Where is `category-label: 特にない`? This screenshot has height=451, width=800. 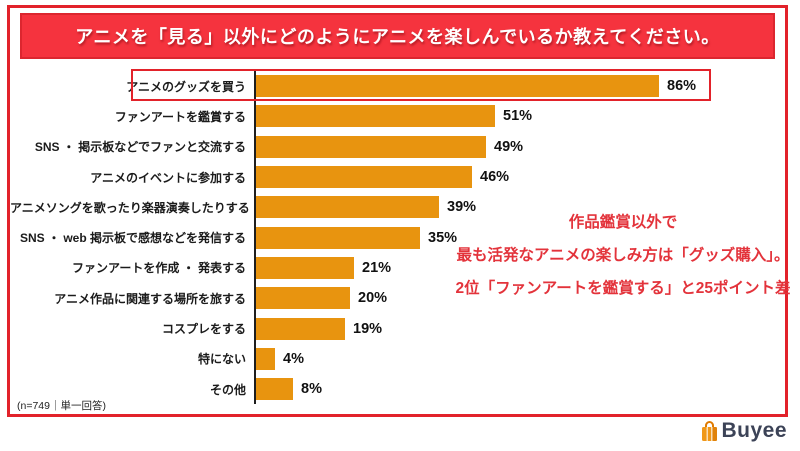 category-label: 特にない is located at coordinates (221, 359).